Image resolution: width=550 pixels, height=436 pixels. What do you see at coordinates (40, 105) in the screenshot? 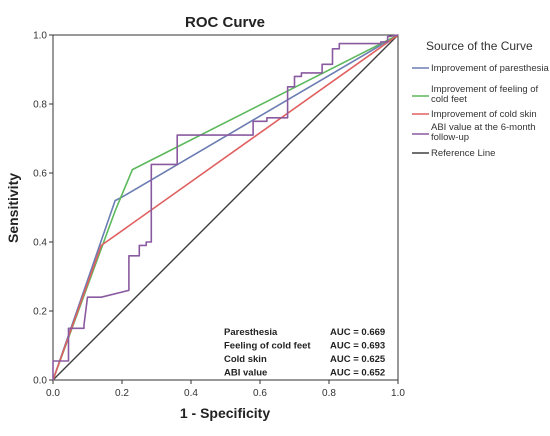
I see `y-tick-label: 0.8` at bounding box center [40, 105].